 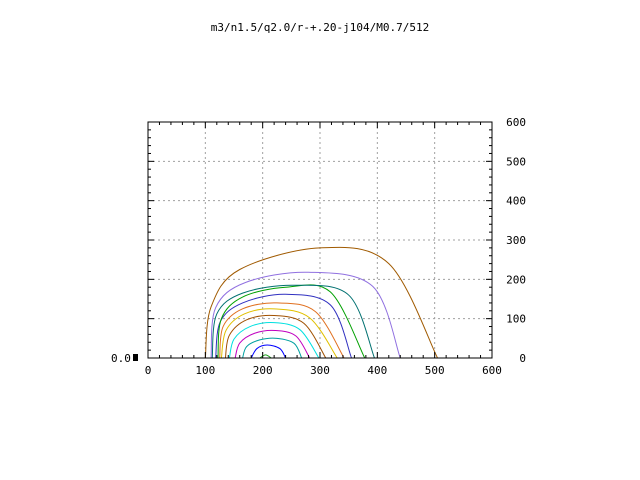 I want to click on x-tick-label: 0, so click(x=148, y=370).